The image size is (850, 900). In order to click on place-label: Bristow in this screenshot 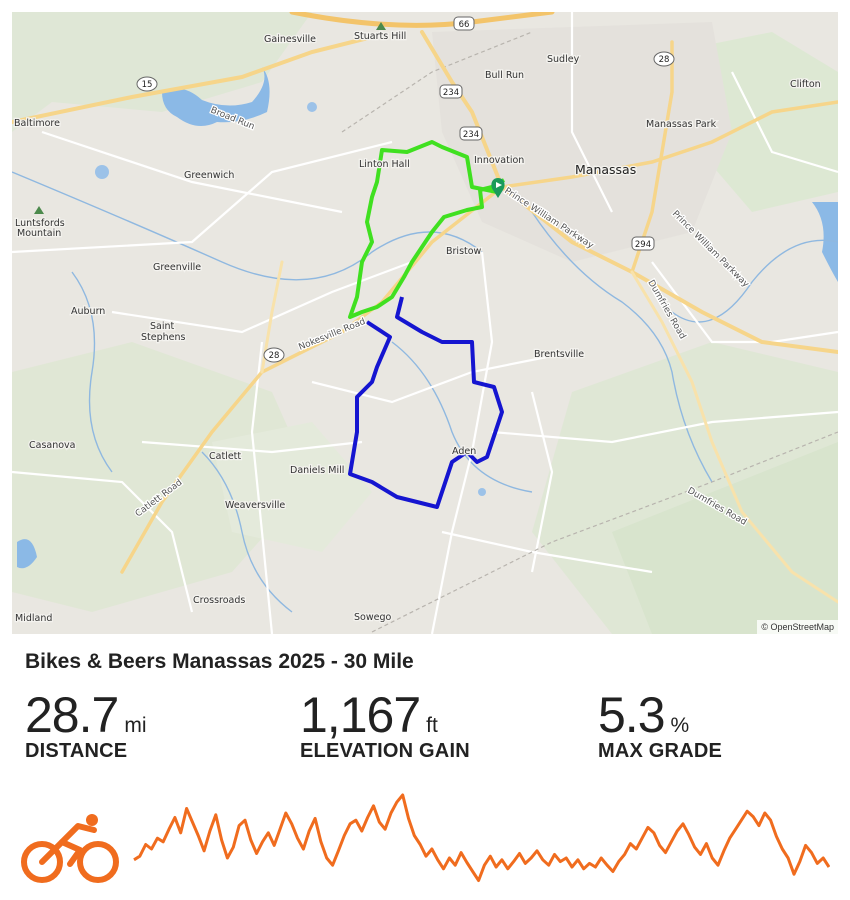, I will do `click(464, 251)`.